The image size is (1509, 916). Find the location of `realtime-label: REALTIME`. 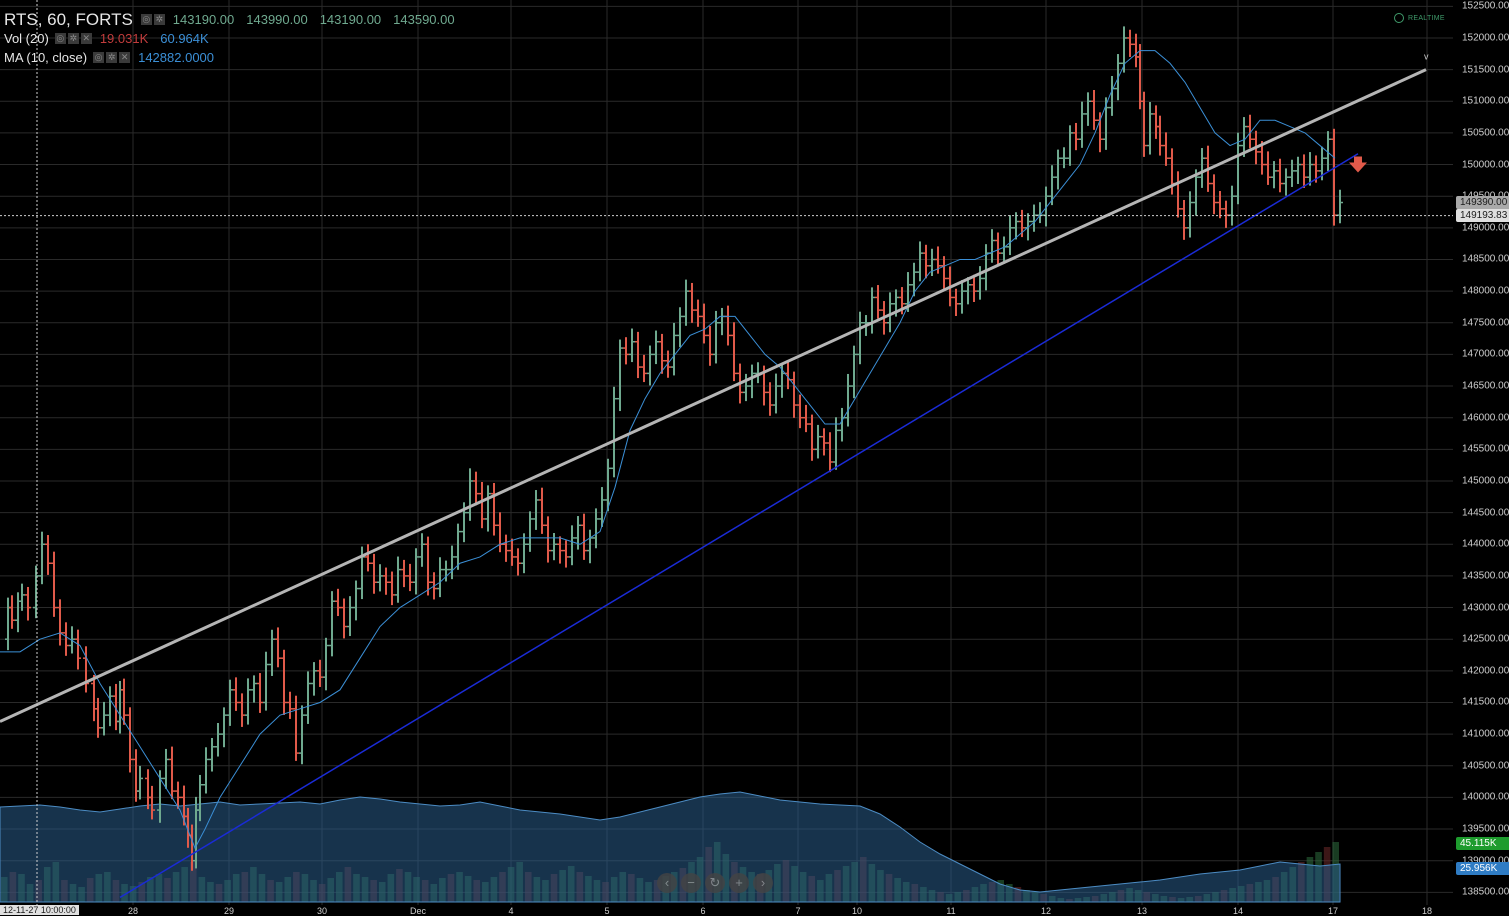

realtime-label: REALTIME is located at coordinates (1426, 18).